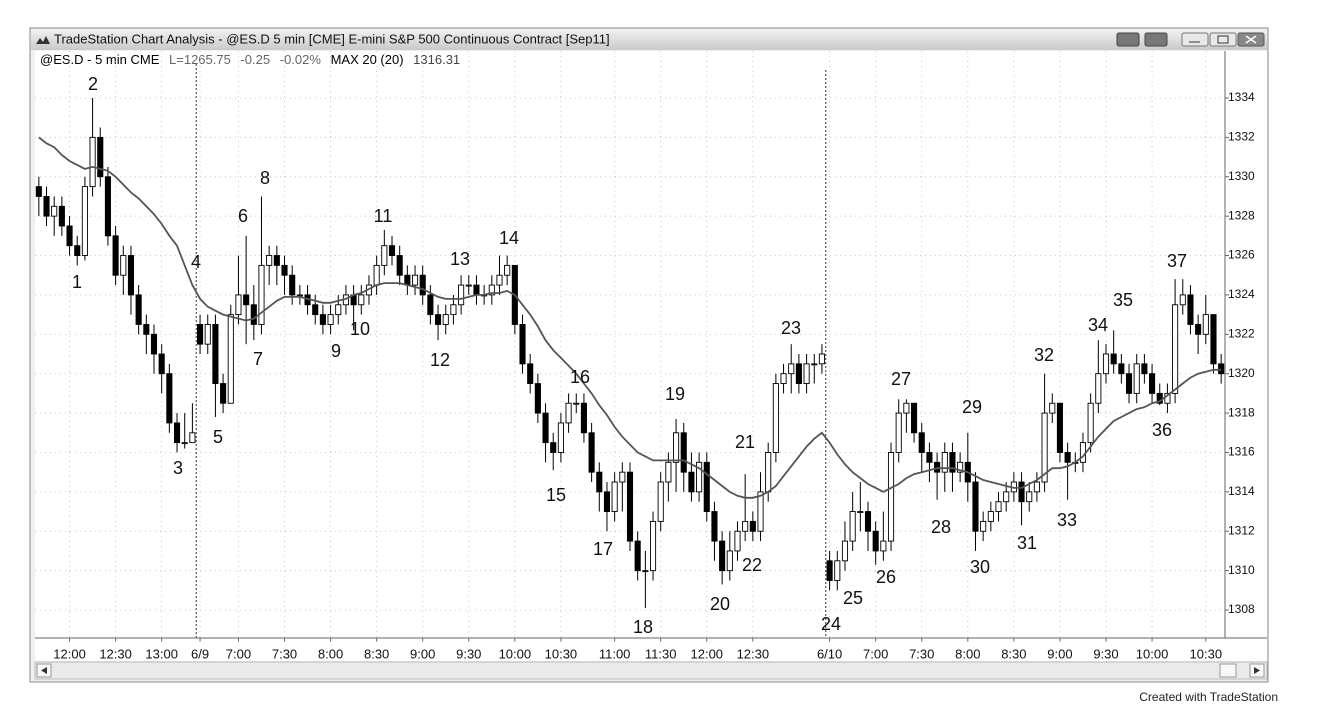  Describe the element at coordinates (468, 653) in the screenshot. I see `x-tick-label: 9:30` at that location.